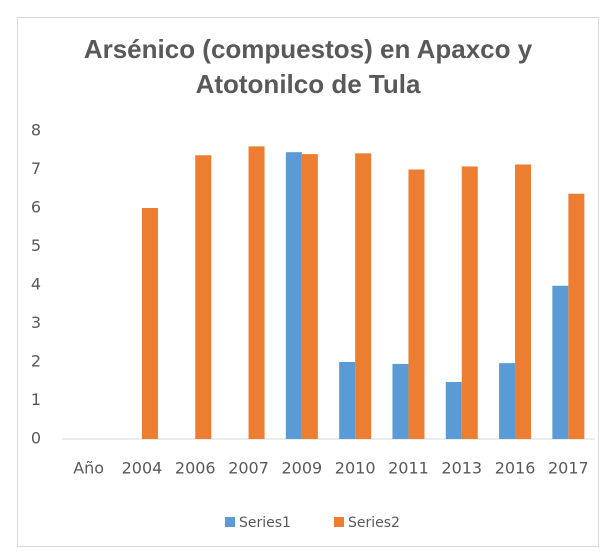 The image size is (616, 559). Describe the element at coordinates (461, 468) in the screenshot. I see `x-tick-label: 2013` at that location.